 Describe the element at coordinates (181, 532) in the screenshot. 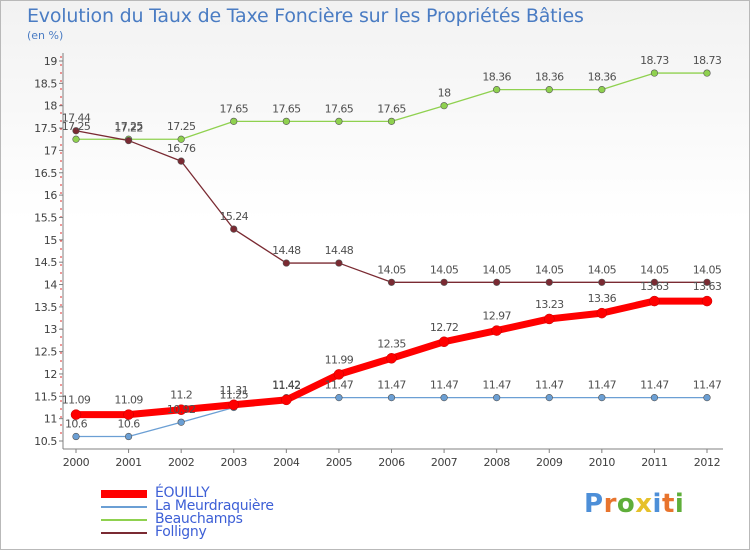

I see `legend-label: Folligny` at that location.